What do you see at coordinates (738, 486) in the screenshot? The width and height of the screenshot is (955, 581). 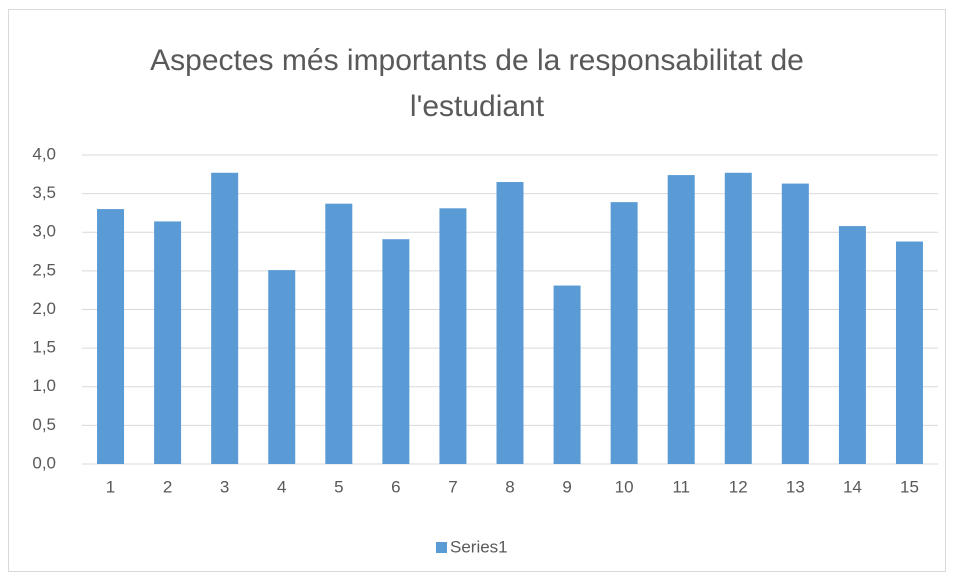 I see `x-tick-label: 12` at bounding box center [738, 486].